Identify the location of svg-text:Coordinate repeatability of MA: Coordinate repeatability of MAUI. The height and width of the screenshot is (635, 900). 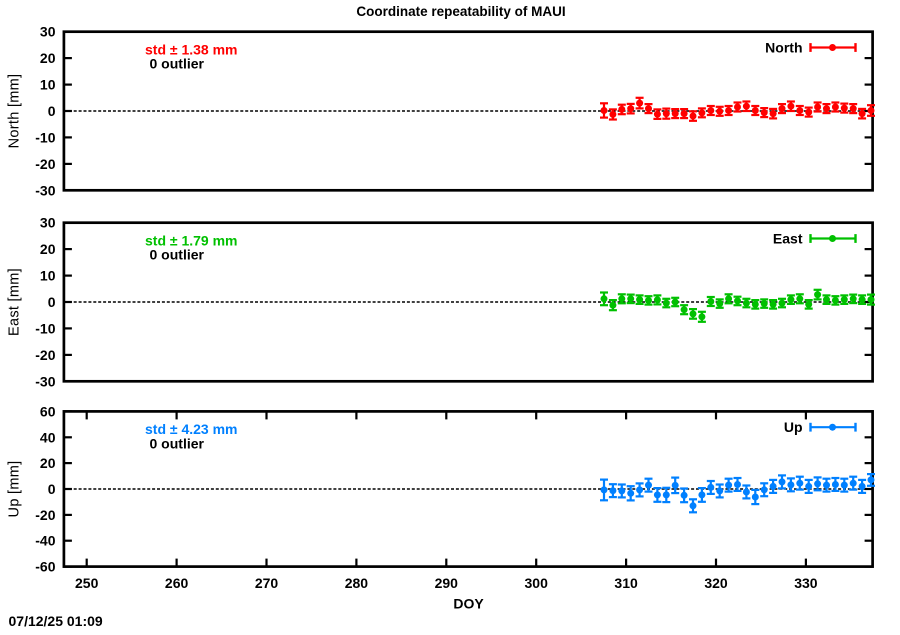
(460, 11).